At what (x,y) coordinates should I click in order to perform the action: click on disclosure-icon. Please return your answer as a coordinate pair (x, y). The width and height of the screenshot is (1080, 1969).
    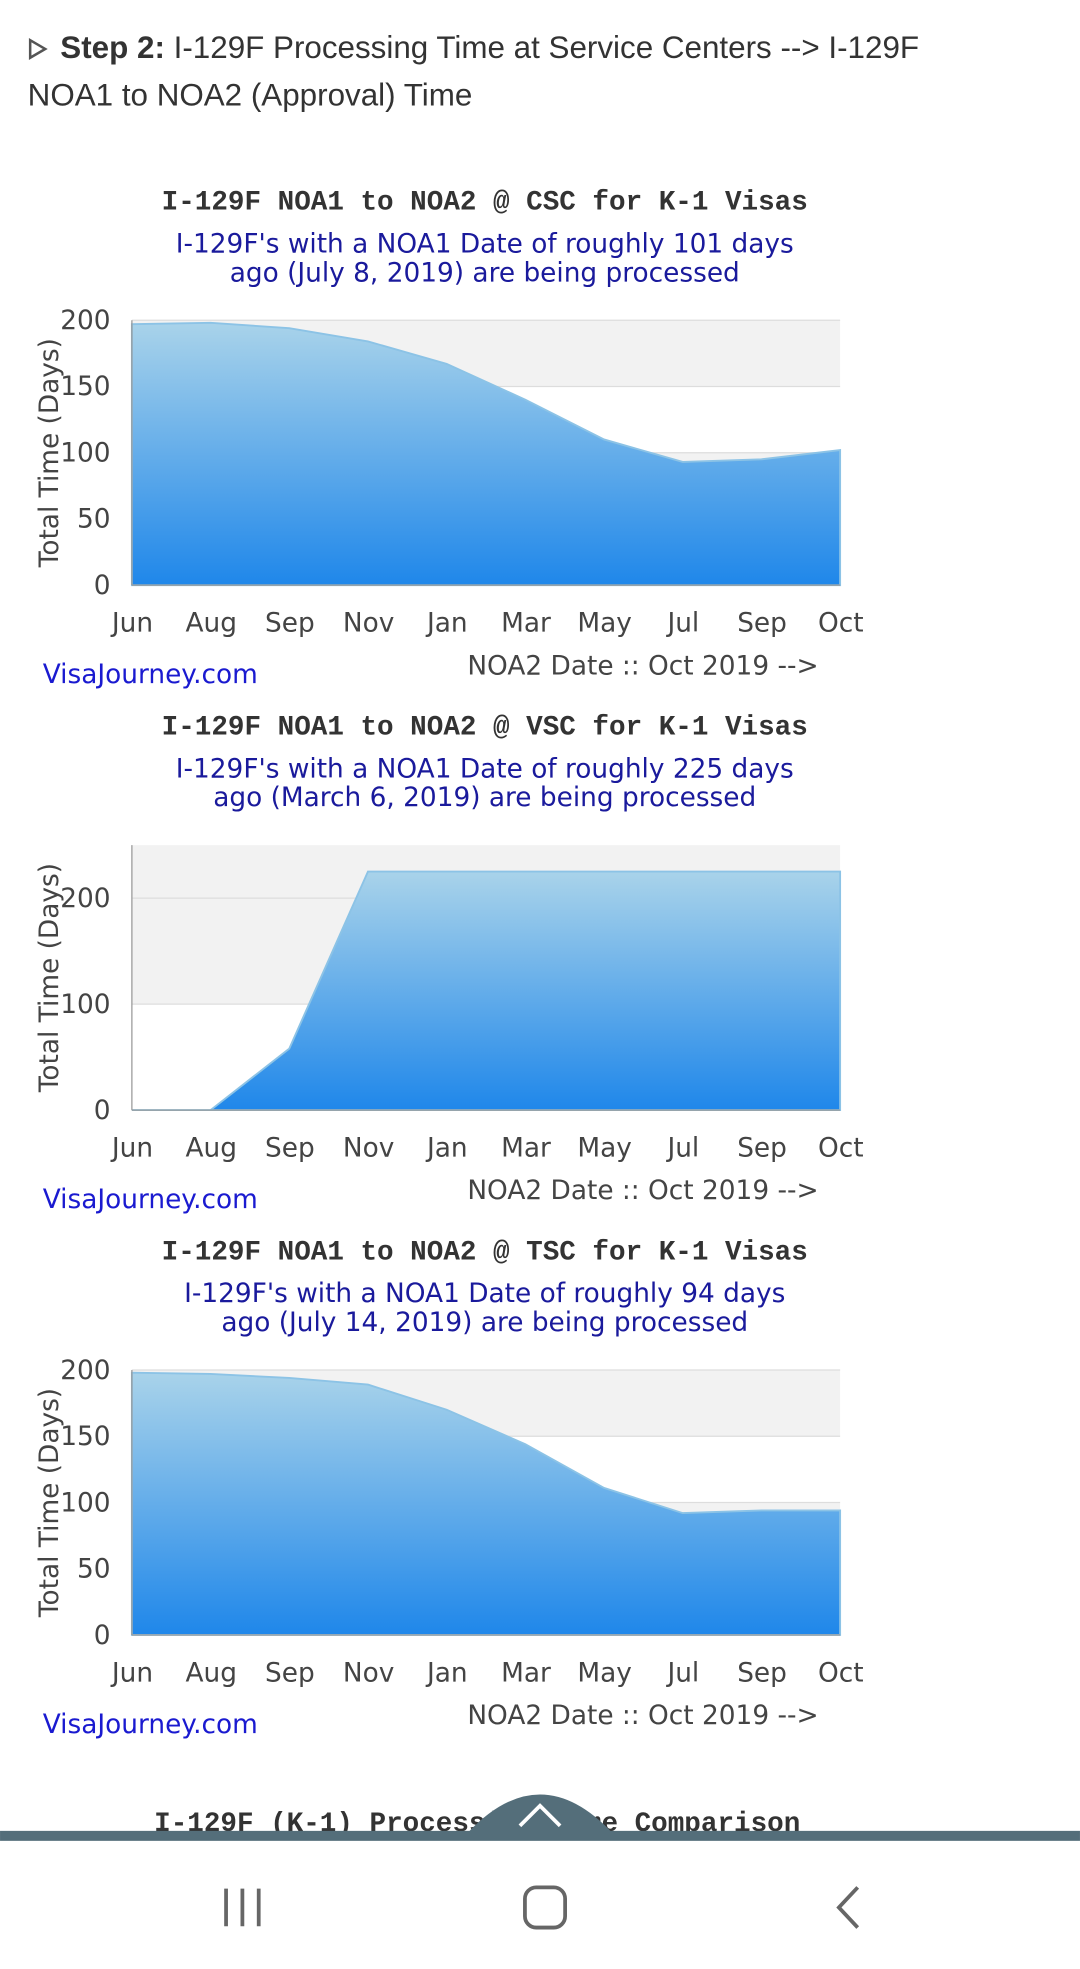
    Looking at the image, I should click on (38, 48).